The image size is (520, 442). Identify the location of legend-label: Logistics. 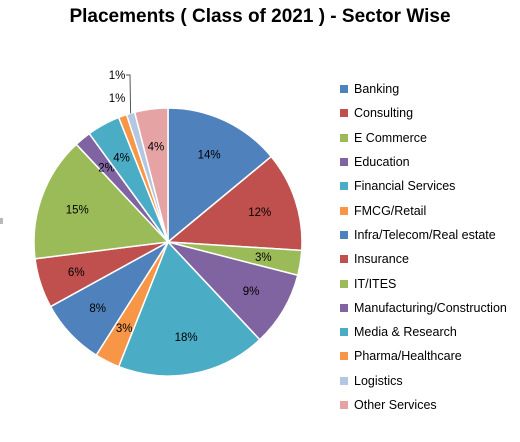
(378, 380).